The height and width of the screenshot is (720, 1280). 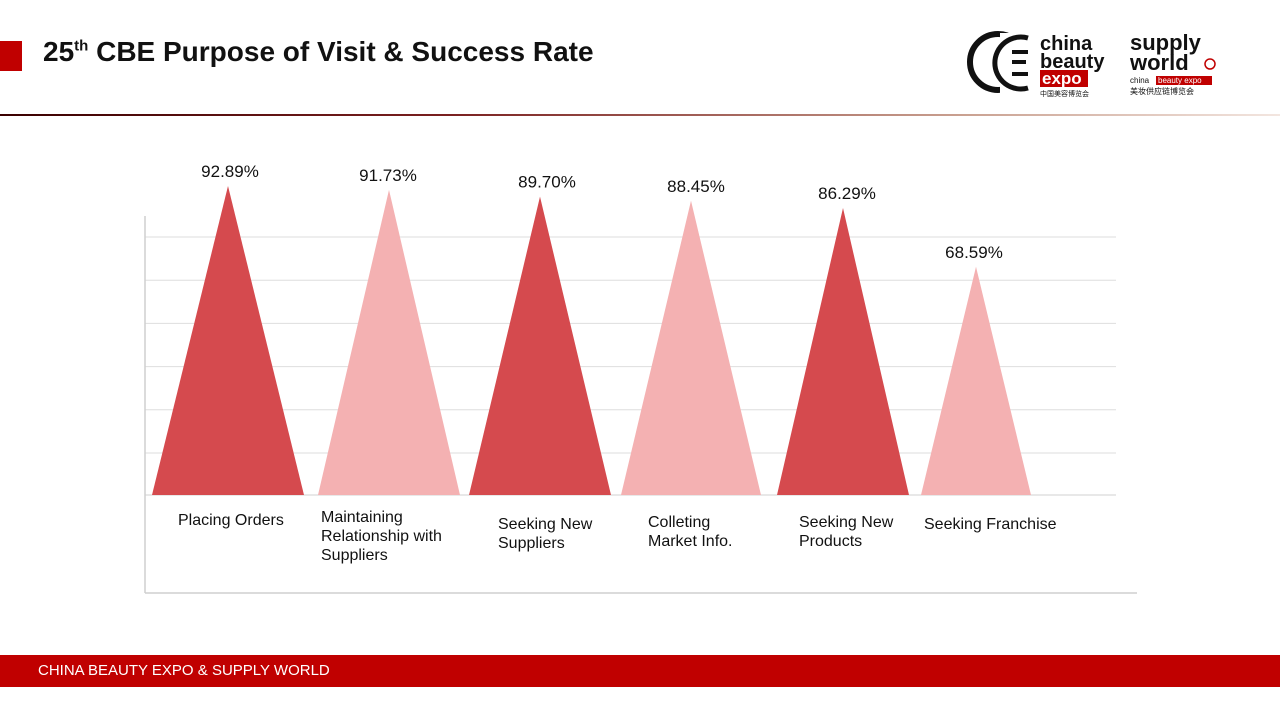 What do you see at coordinates (184, 670) in the screenshot?
I see `footer-text: CHINA BEAUTY EXPO & SUPPLY WORLD` at bounding box center [184, 670].